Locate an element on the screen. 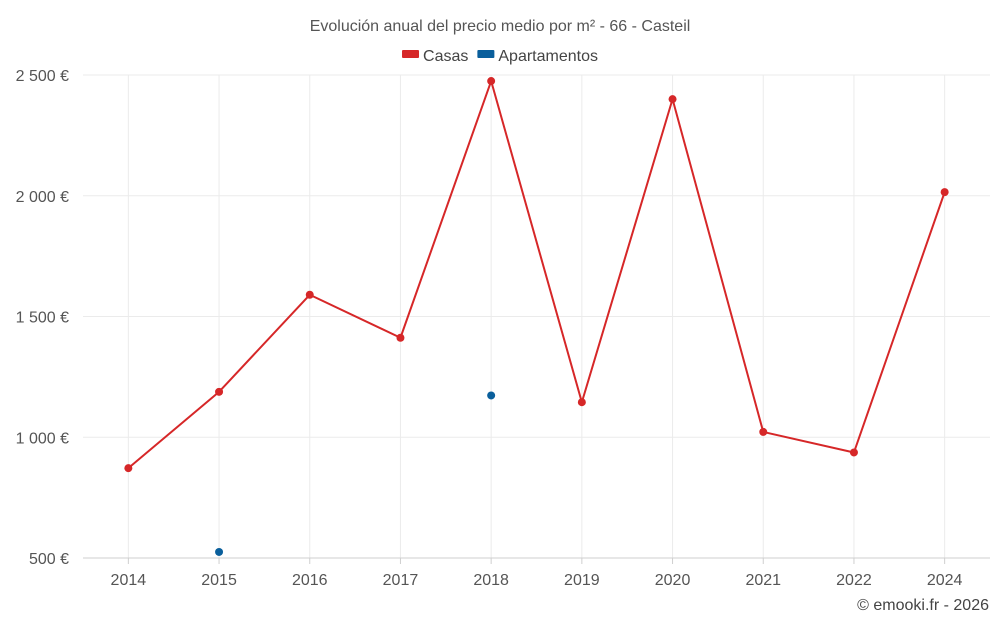  legend-item: Apartamentos is located at coordinates (537, 56).